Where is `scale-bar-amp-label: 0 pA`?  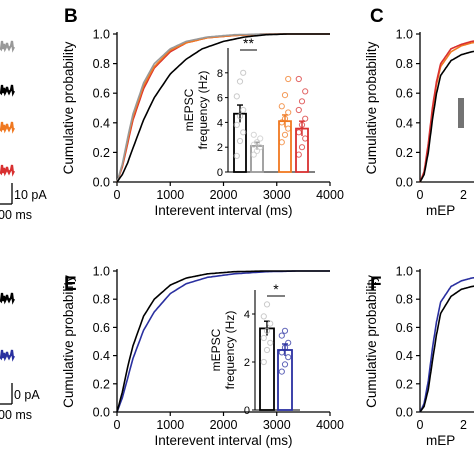 scale-bar-amp-label: 0 pA is located at coordinates (27, 395).